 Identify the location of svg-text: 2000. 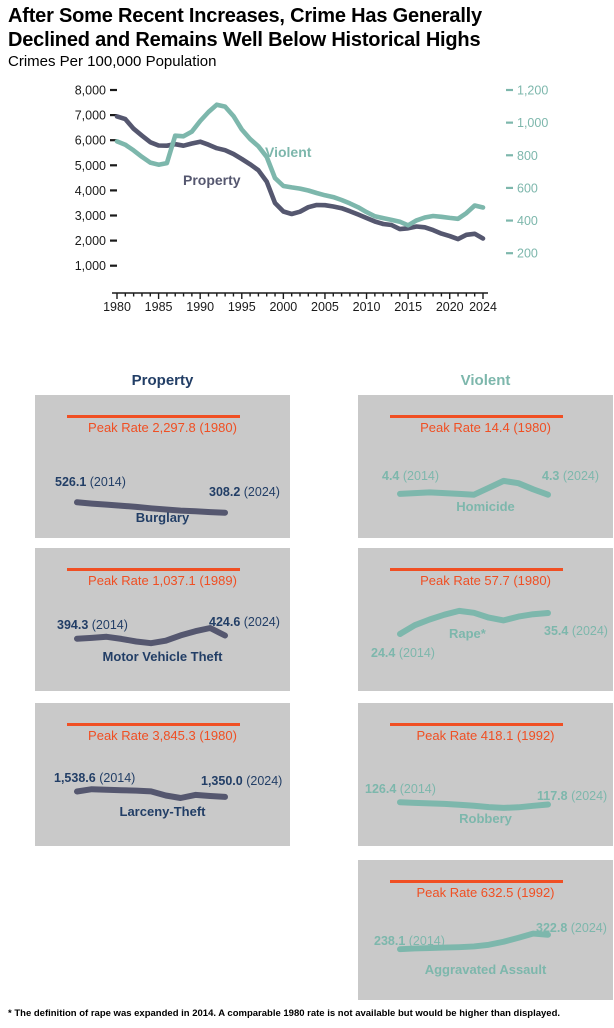
(283, 307).